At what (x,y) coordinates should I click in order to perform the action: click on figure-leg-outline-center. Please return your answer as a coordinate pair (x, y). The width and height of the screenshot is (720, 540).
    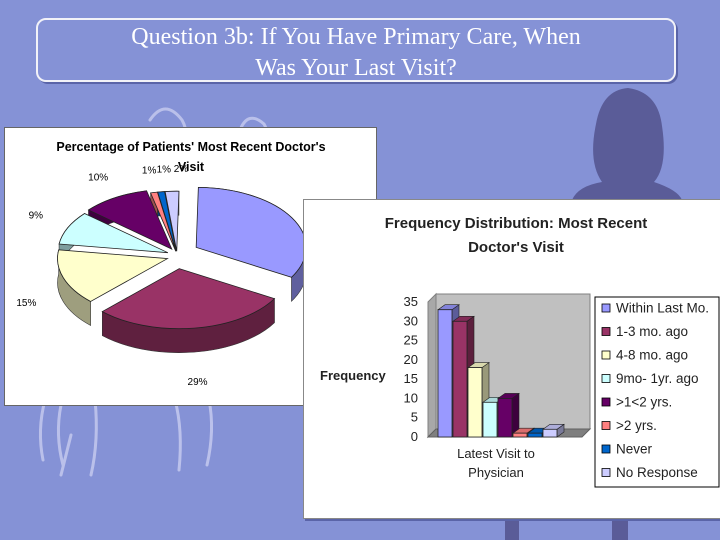
    Looking at the image, I should click on (193, 435).